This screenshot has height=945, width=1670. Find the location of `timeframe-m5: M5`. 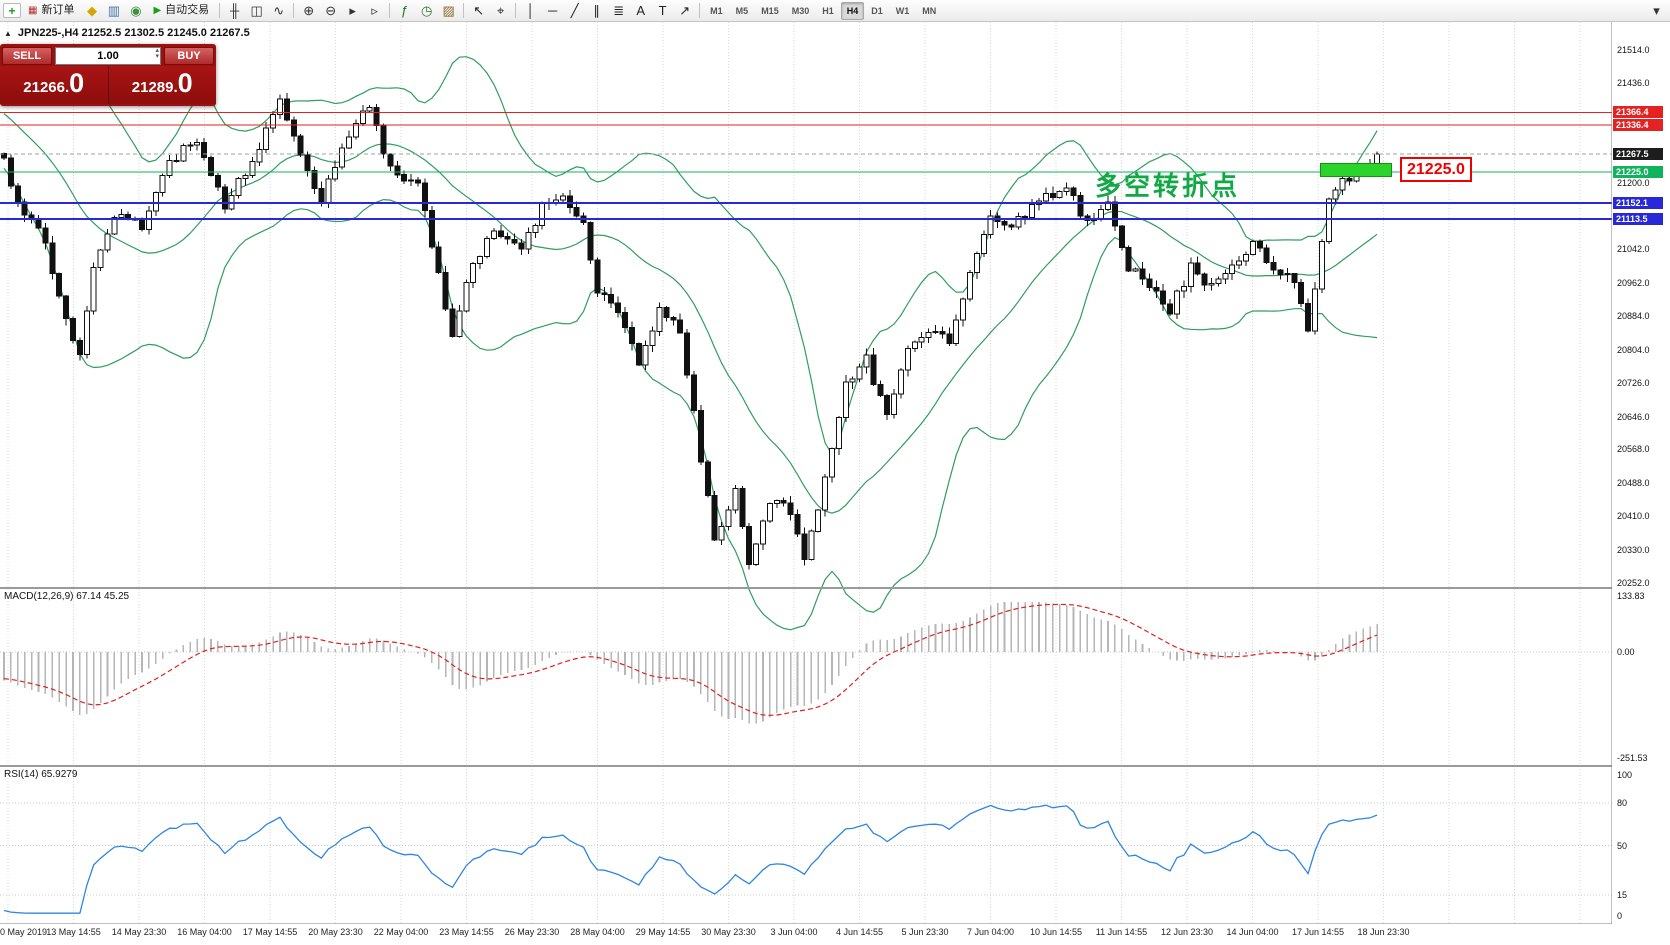

timeframe-m5: M5 is located at coordinates (742, 11).